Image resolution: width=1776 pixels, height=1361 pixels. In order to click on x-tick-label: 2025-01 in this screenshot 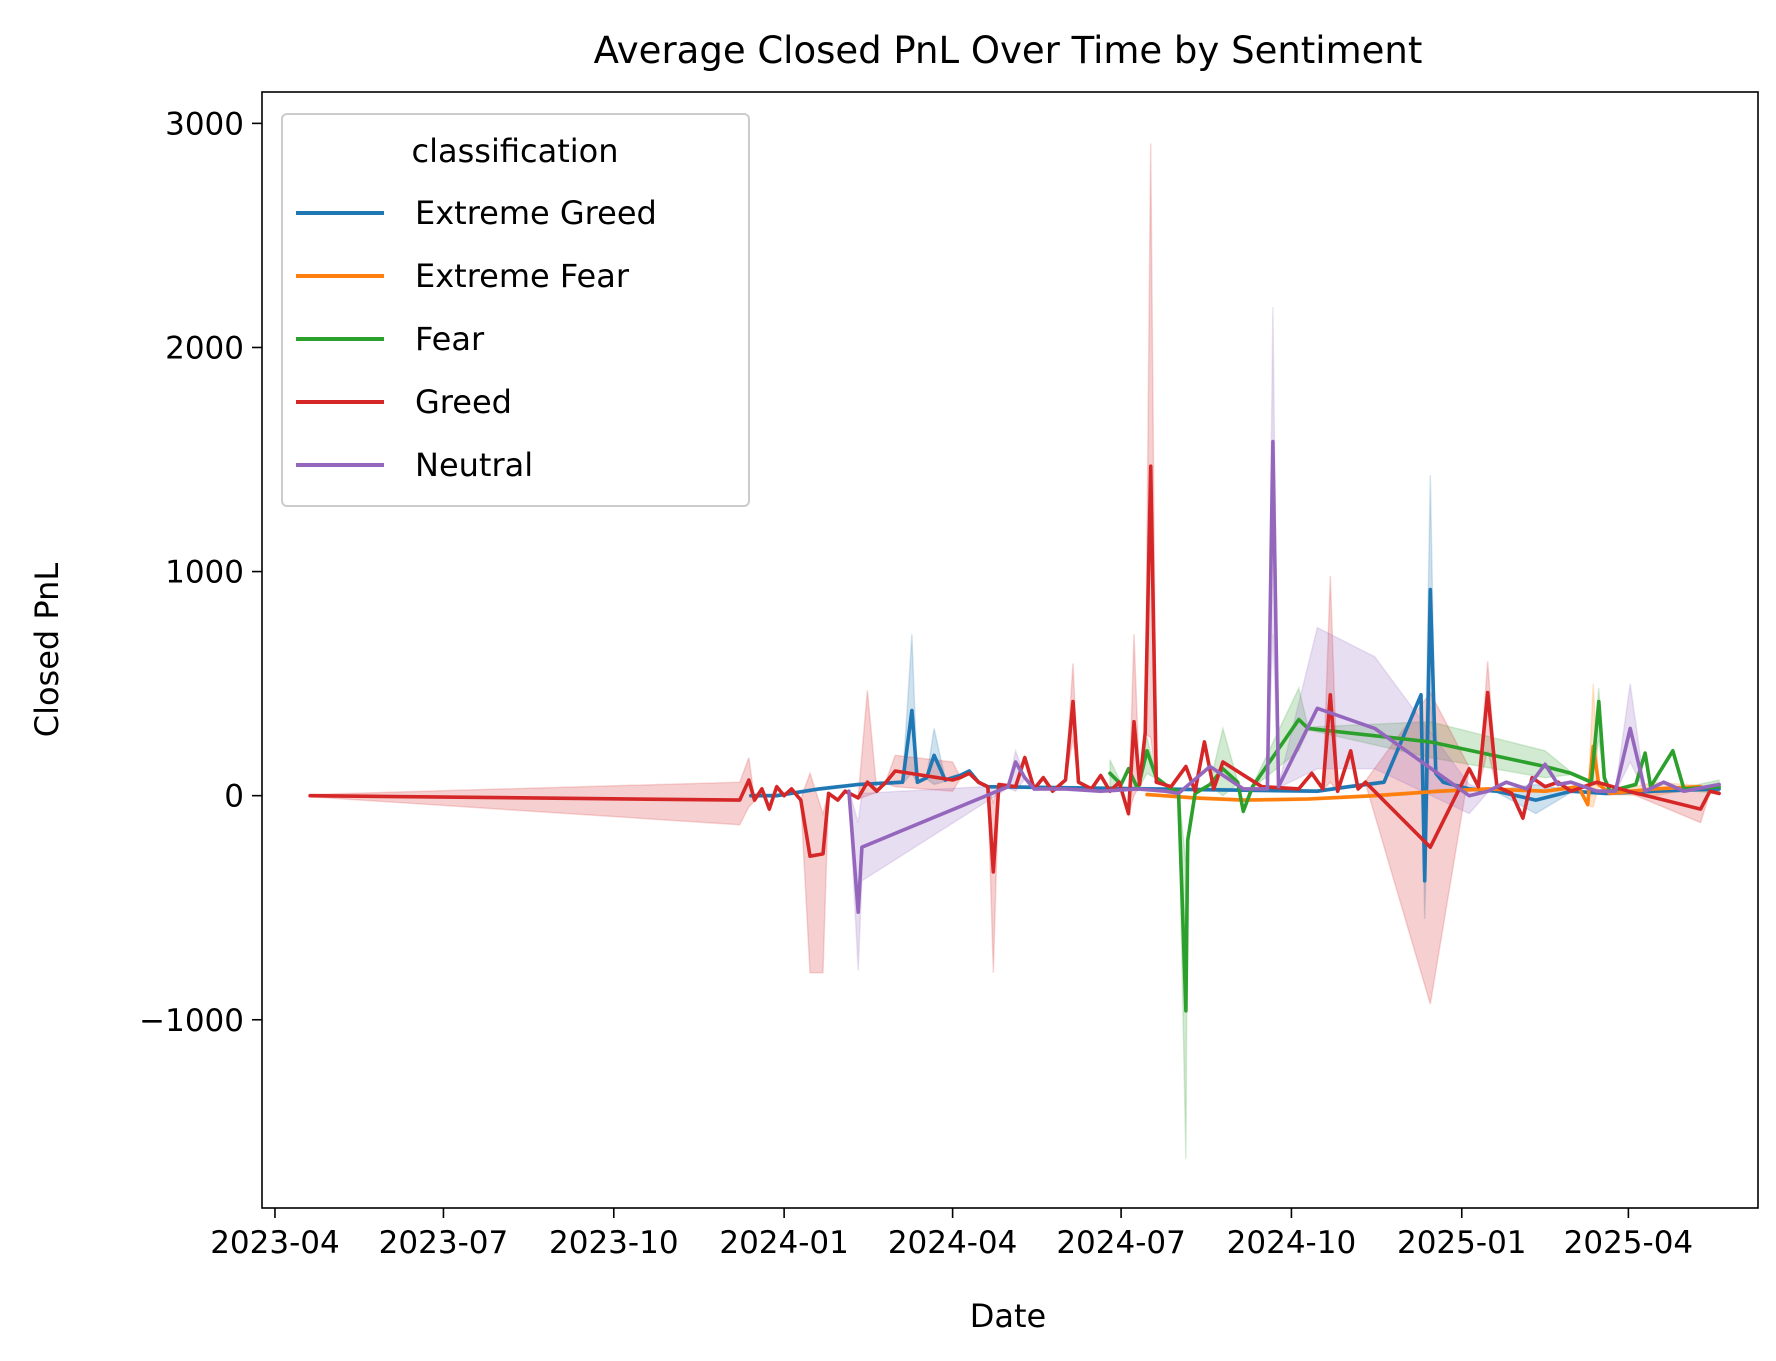, I will do `click(1462, 1243)`.